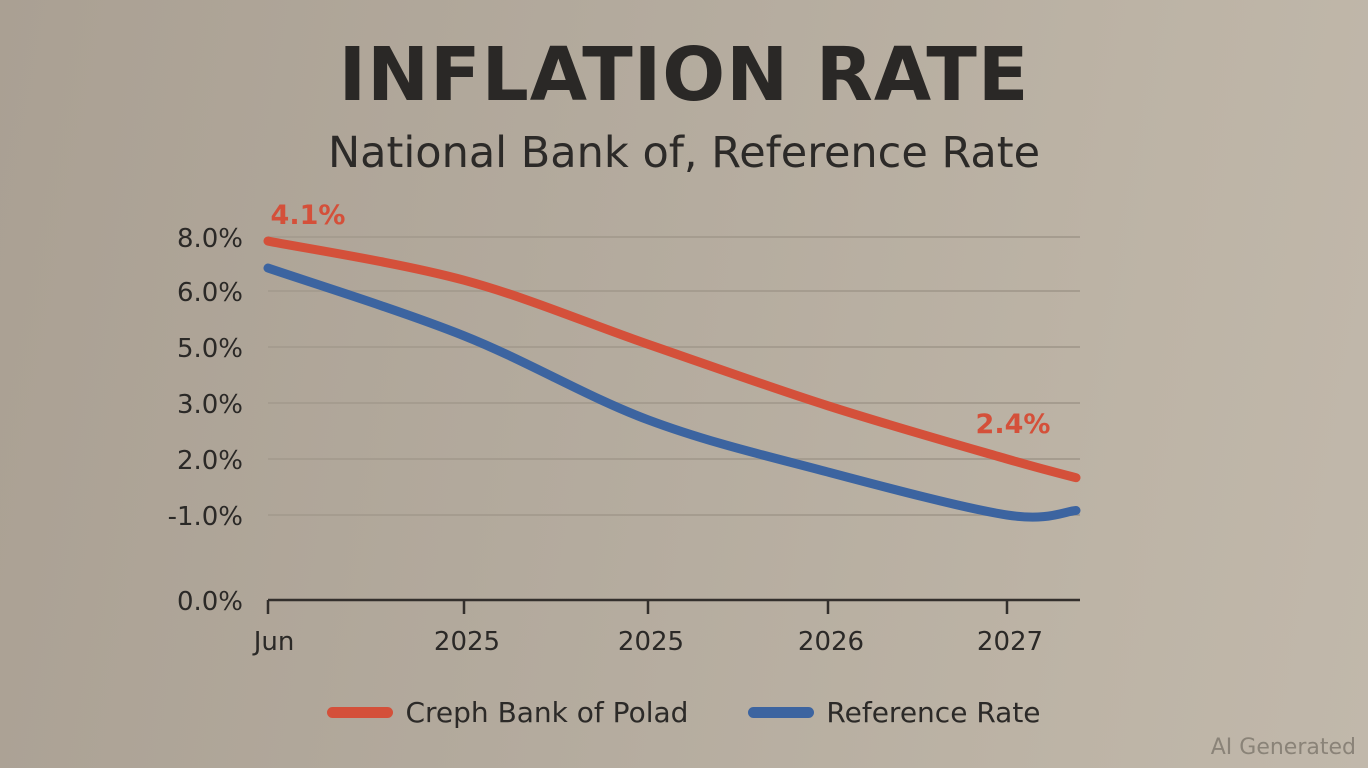 Image resolution: width=1368 pixels, height=768 pixels. Describe the element at coordinates (547, 712) in the screenshot. I see `legend-label: Creph Bank of Polad` at that location.